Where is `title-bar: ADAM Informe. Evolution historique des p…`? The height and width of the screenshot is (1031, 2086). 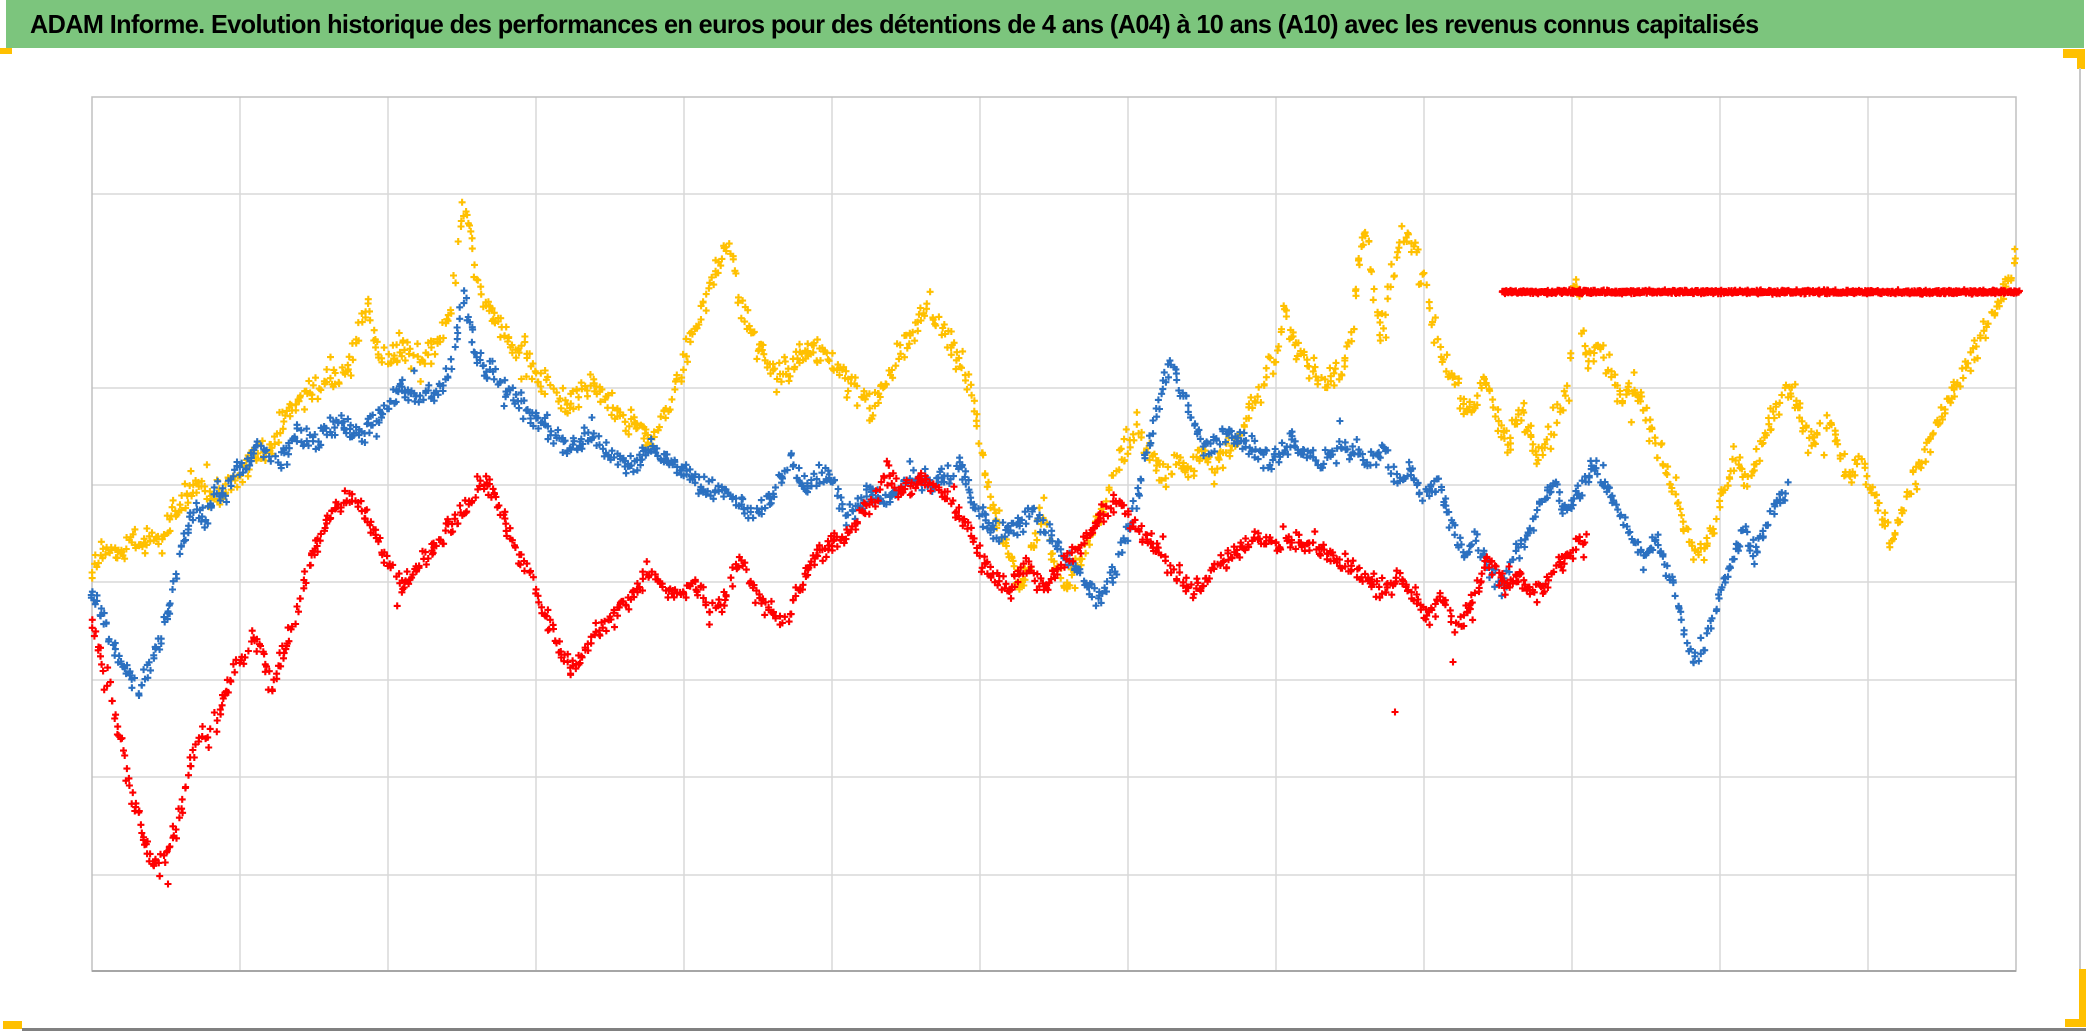
title-bar: ADAM Informe. Evolution historique des p… is located at coordinates (1045, 24).